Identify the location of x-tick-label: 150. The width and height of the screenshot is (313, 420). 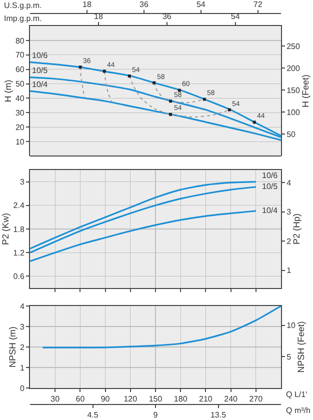
(155, 399).